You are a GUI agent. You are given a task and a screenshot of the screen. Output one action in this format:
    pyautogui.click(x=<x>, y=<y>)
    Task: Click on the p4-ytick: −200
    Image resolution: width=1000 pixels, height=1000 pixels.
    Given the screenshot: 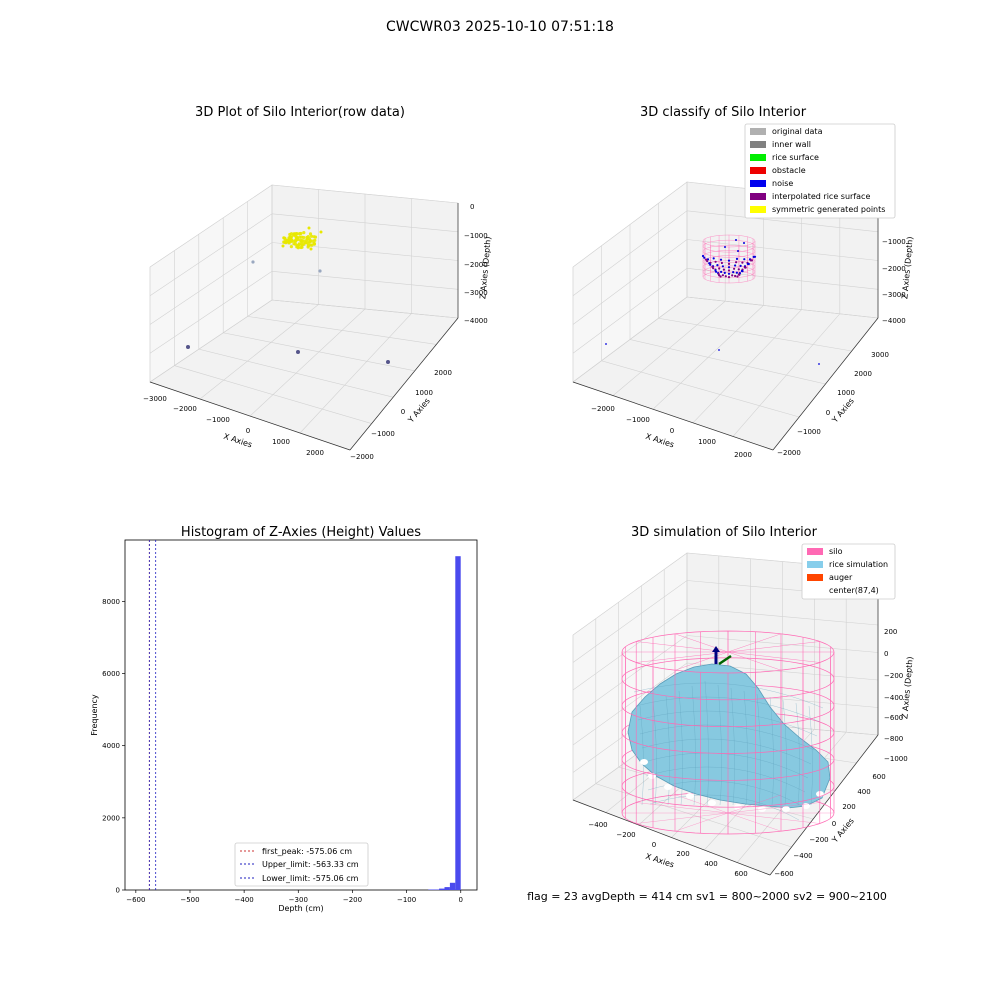 What is the action you would take?
    pyautogui.click(x=818, y=840)
    